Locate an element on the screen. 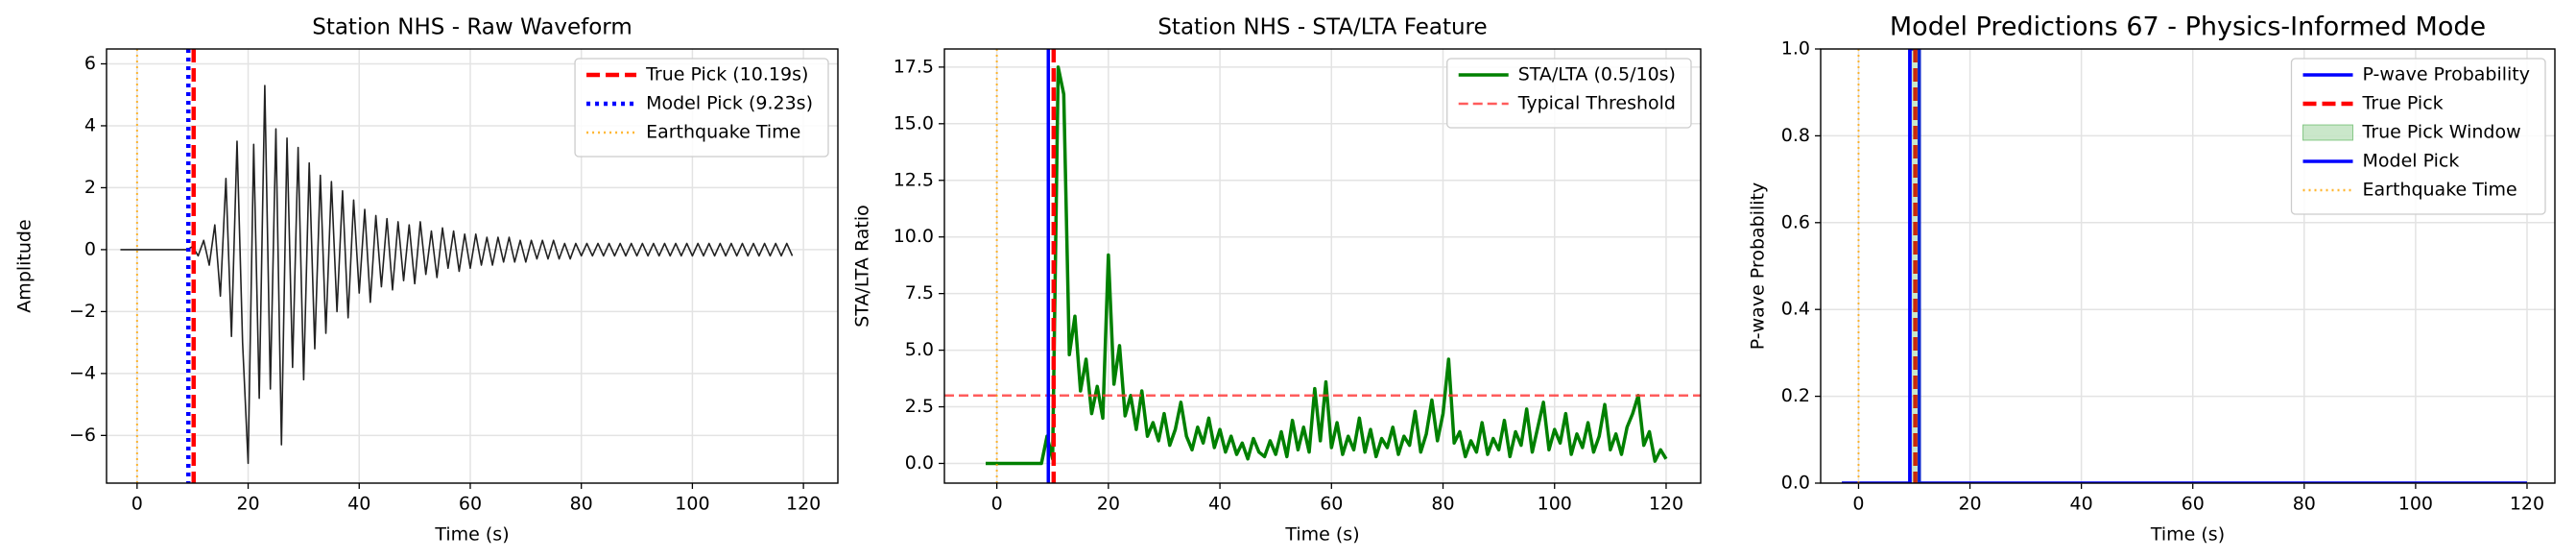 This screenshot has width=2576, height=559. legend-label: STA/LTA (0.5/10s) is located at coordinates (1597, 74).